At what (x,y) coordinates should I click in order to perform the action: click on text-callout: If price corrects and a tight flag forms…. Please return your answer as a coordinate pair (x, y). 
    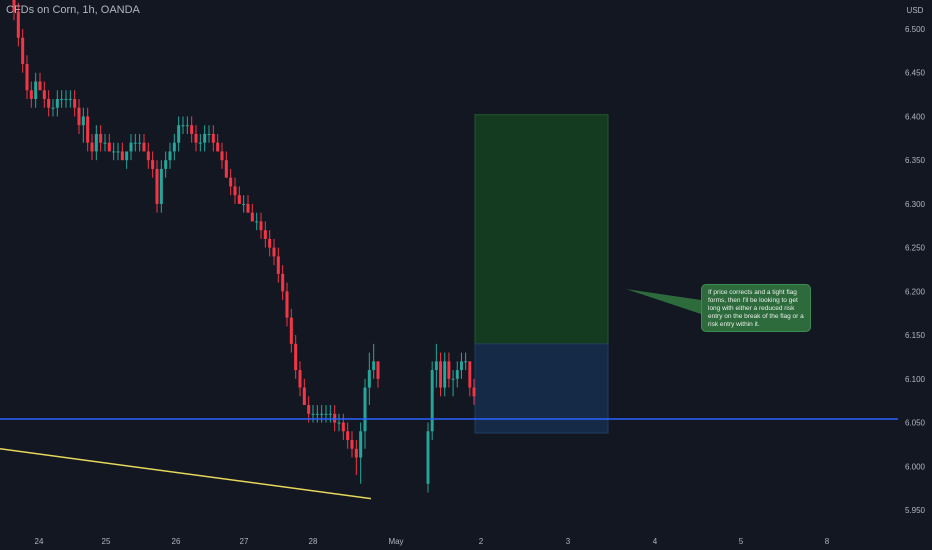
    Looking at the image, I should click on (756, 308).